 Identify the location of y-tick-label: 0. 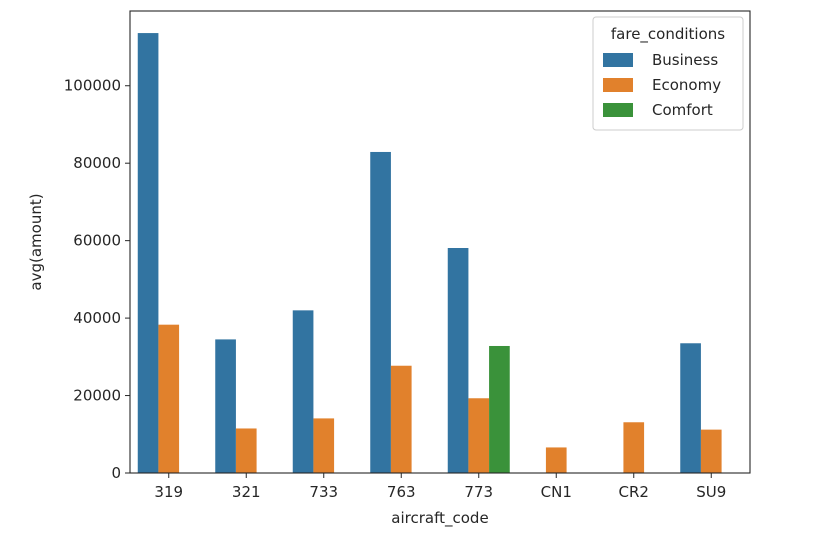
(116, 473).